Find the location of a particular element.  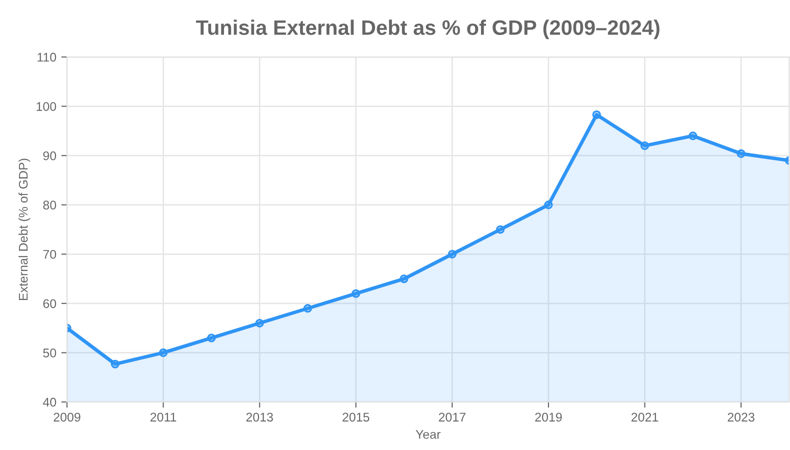

x-tick-label: 2023 is located at coordinates (741, 417).